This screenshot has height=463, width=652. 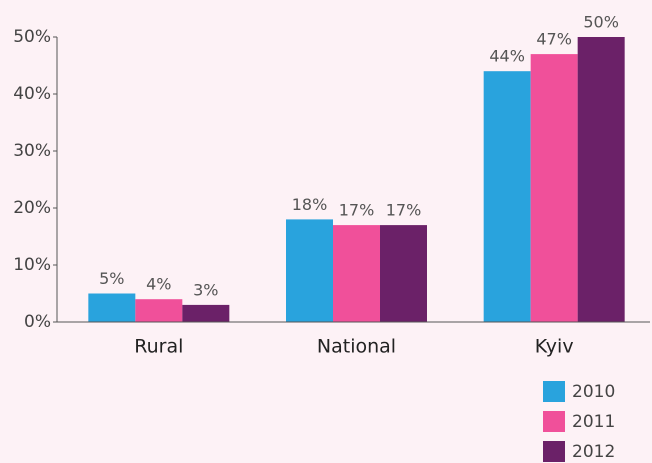 What do you see at coordinates (554, 39) in the screenshot?
I see `value-label: 47%` at bounding box center [554, 39].